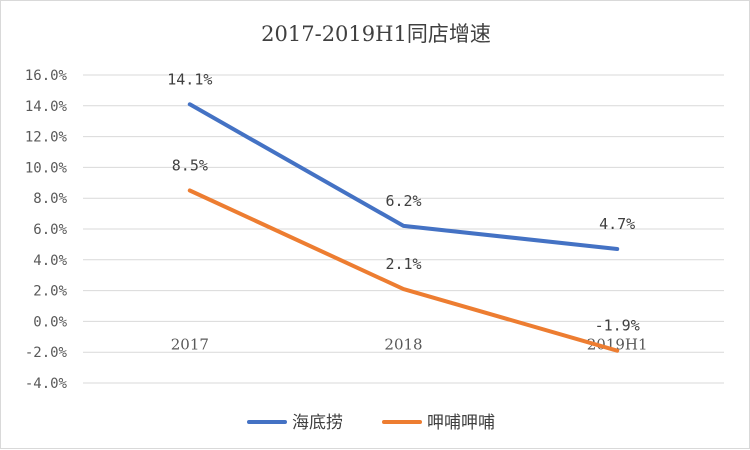 This screenshot has height=450, width=750. What do you see at coordinates (46, 384) in the screenshot?
I see `y-tick-label: -4.0%` at bounding box center [46, 384].